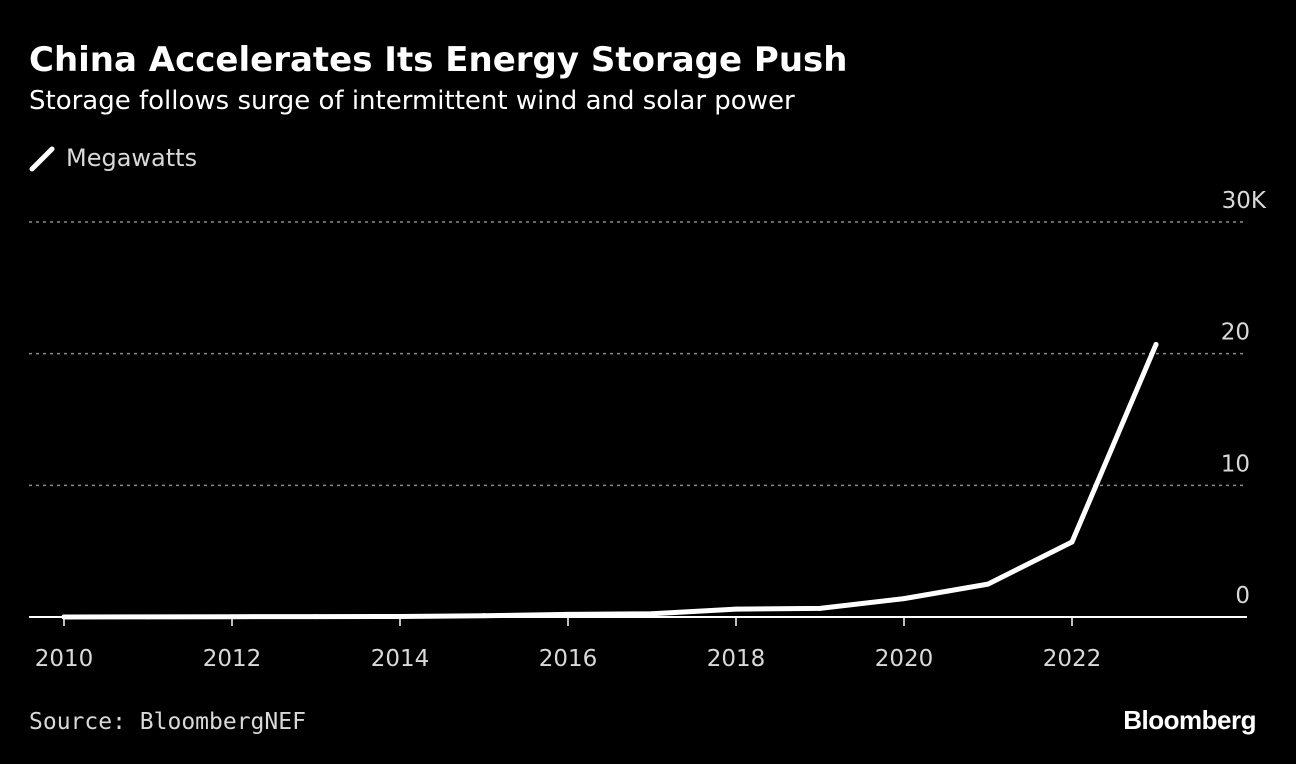  I want to click on x-tick-label: 2022, so click(1072, 659).